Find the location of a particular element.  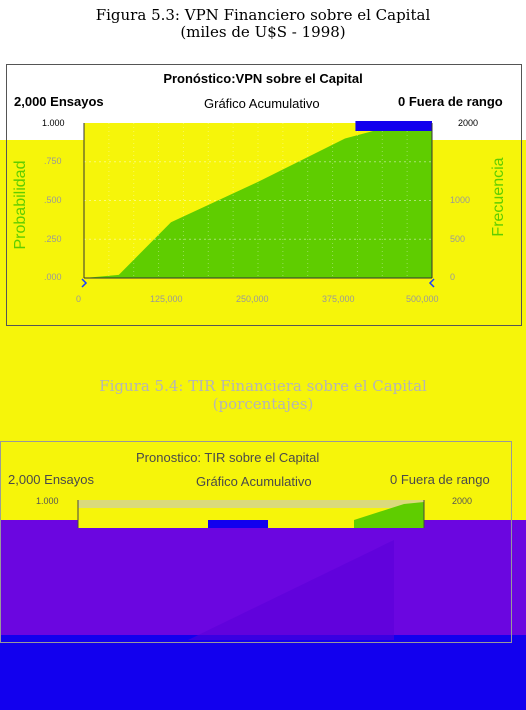

chart1-outliers-label: 0 Fuera de rango is located at coordinates (450, 101).